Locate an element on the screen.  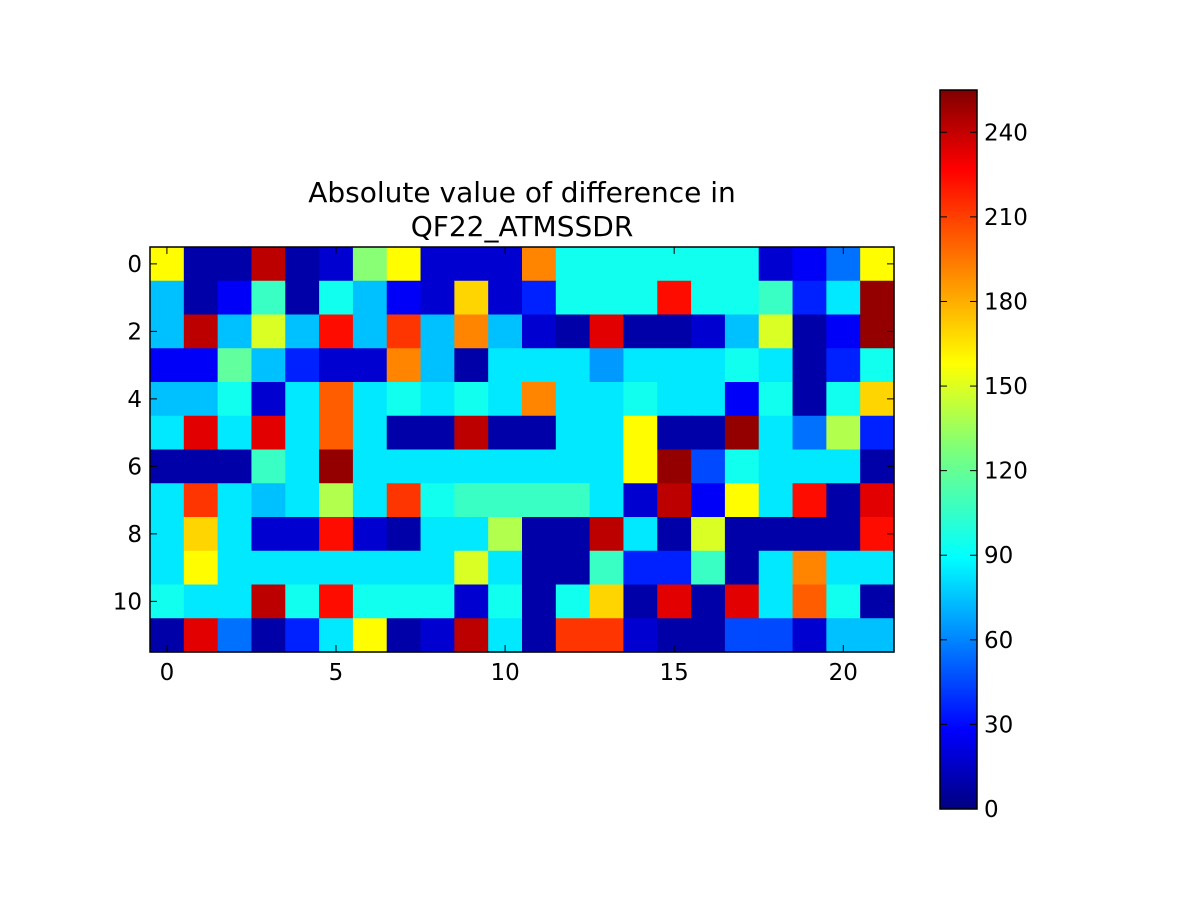
heatmap-cell-r1-c14 is located at coordinates (640, 298).